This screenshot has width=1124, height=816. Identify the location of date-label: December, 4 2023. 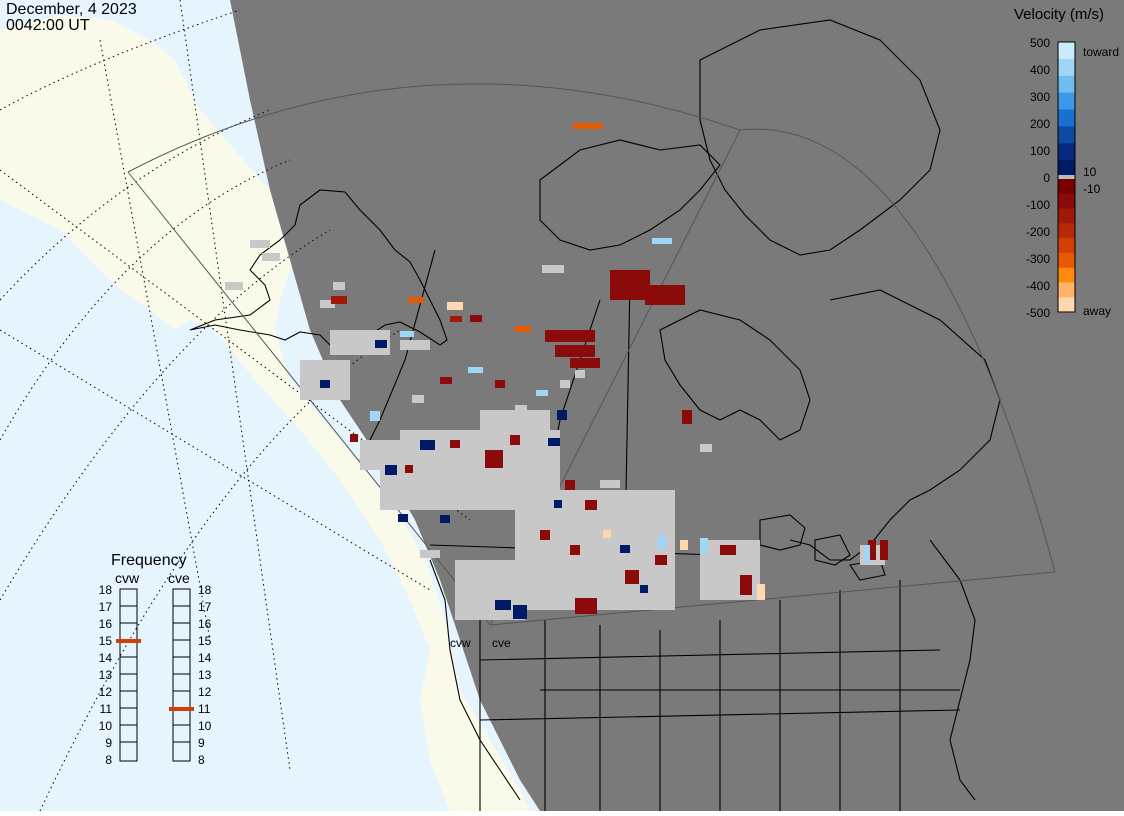
(71, 9).